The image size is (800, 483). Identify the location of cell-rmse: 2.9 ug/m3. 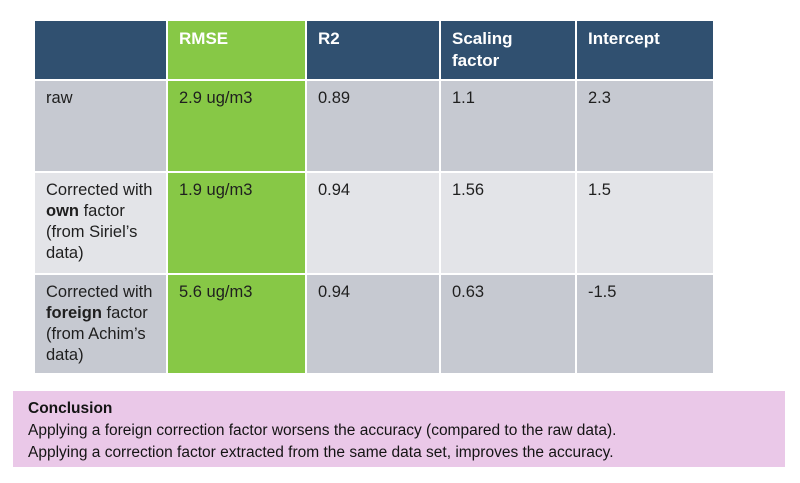
(236, 125).